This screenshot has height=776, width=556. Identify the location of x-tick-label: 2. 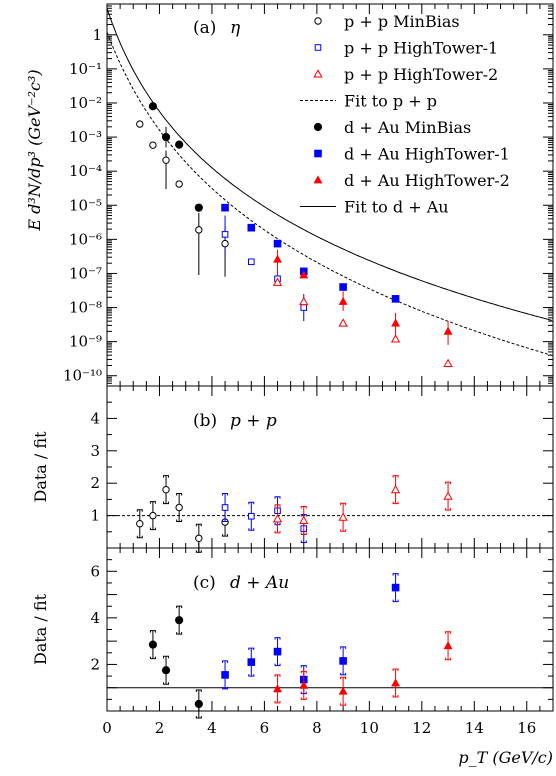
(160, 728).